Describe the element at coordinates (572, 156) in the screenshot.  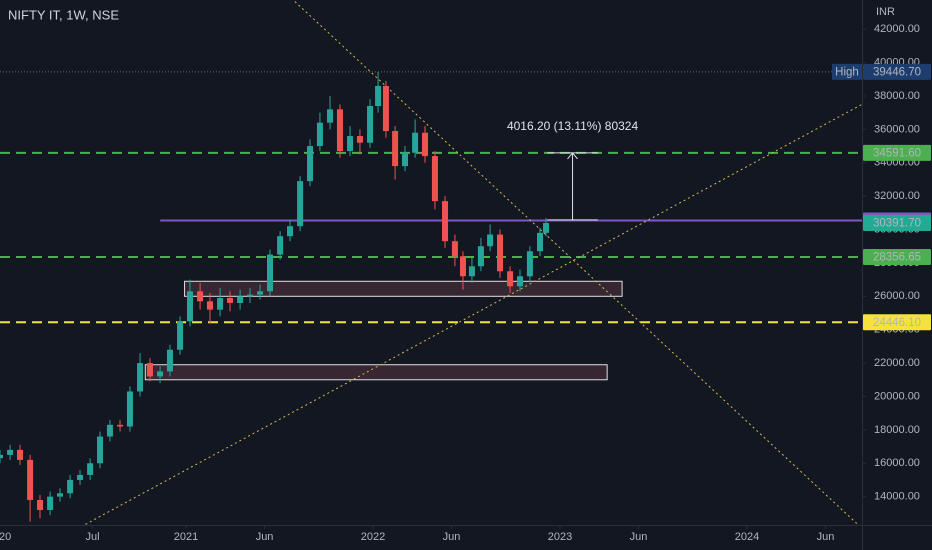
I see `measure-arrowhead` at that location.